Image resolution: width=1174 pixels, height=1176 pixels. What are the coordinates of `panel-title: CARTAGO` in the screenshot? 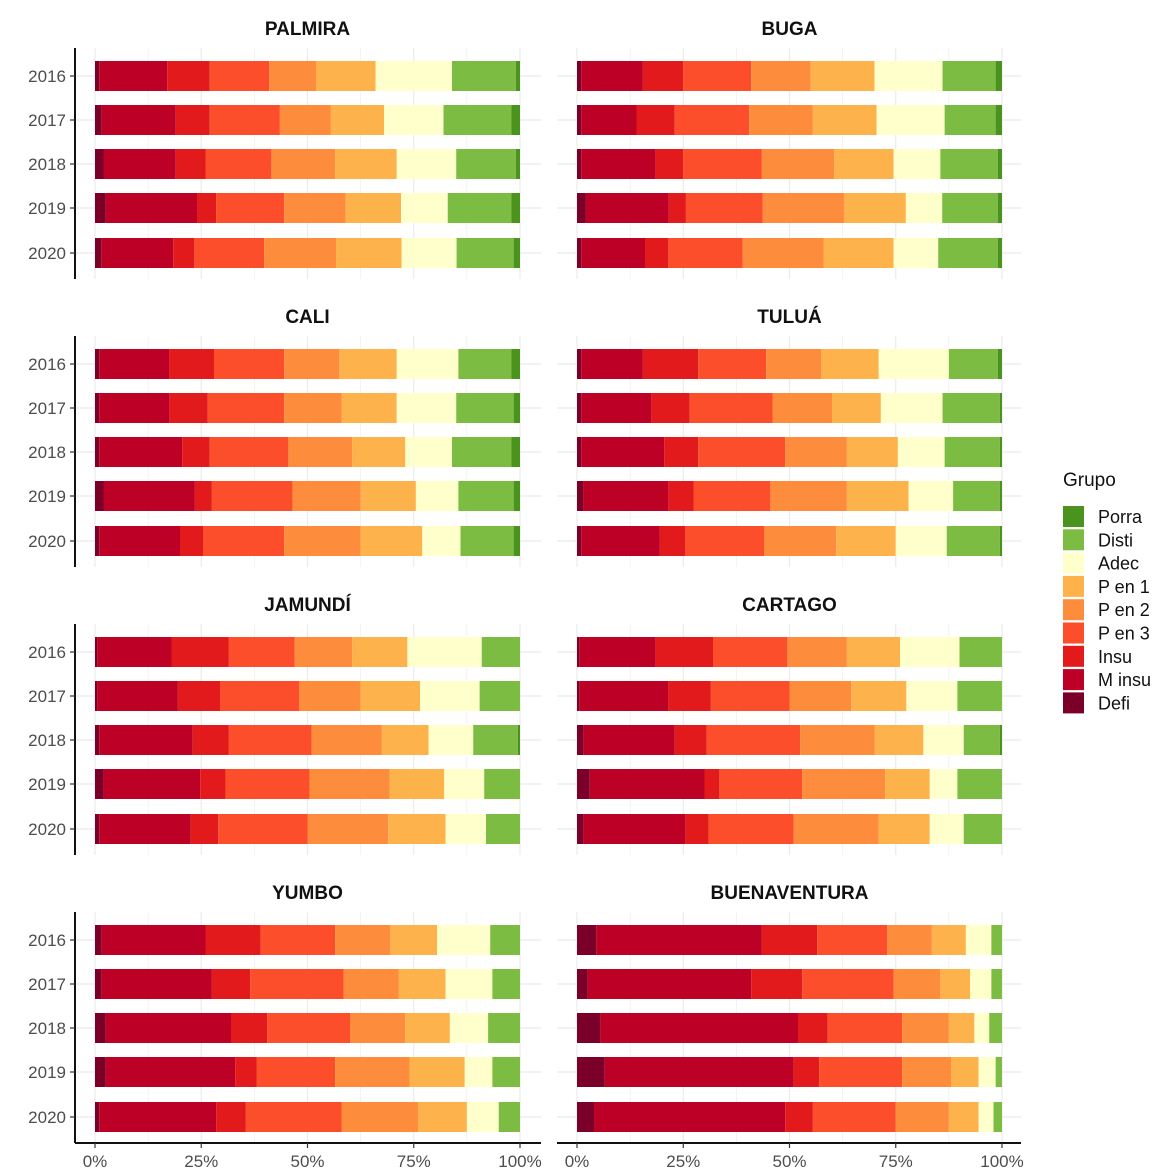 It's located at (789, 605).